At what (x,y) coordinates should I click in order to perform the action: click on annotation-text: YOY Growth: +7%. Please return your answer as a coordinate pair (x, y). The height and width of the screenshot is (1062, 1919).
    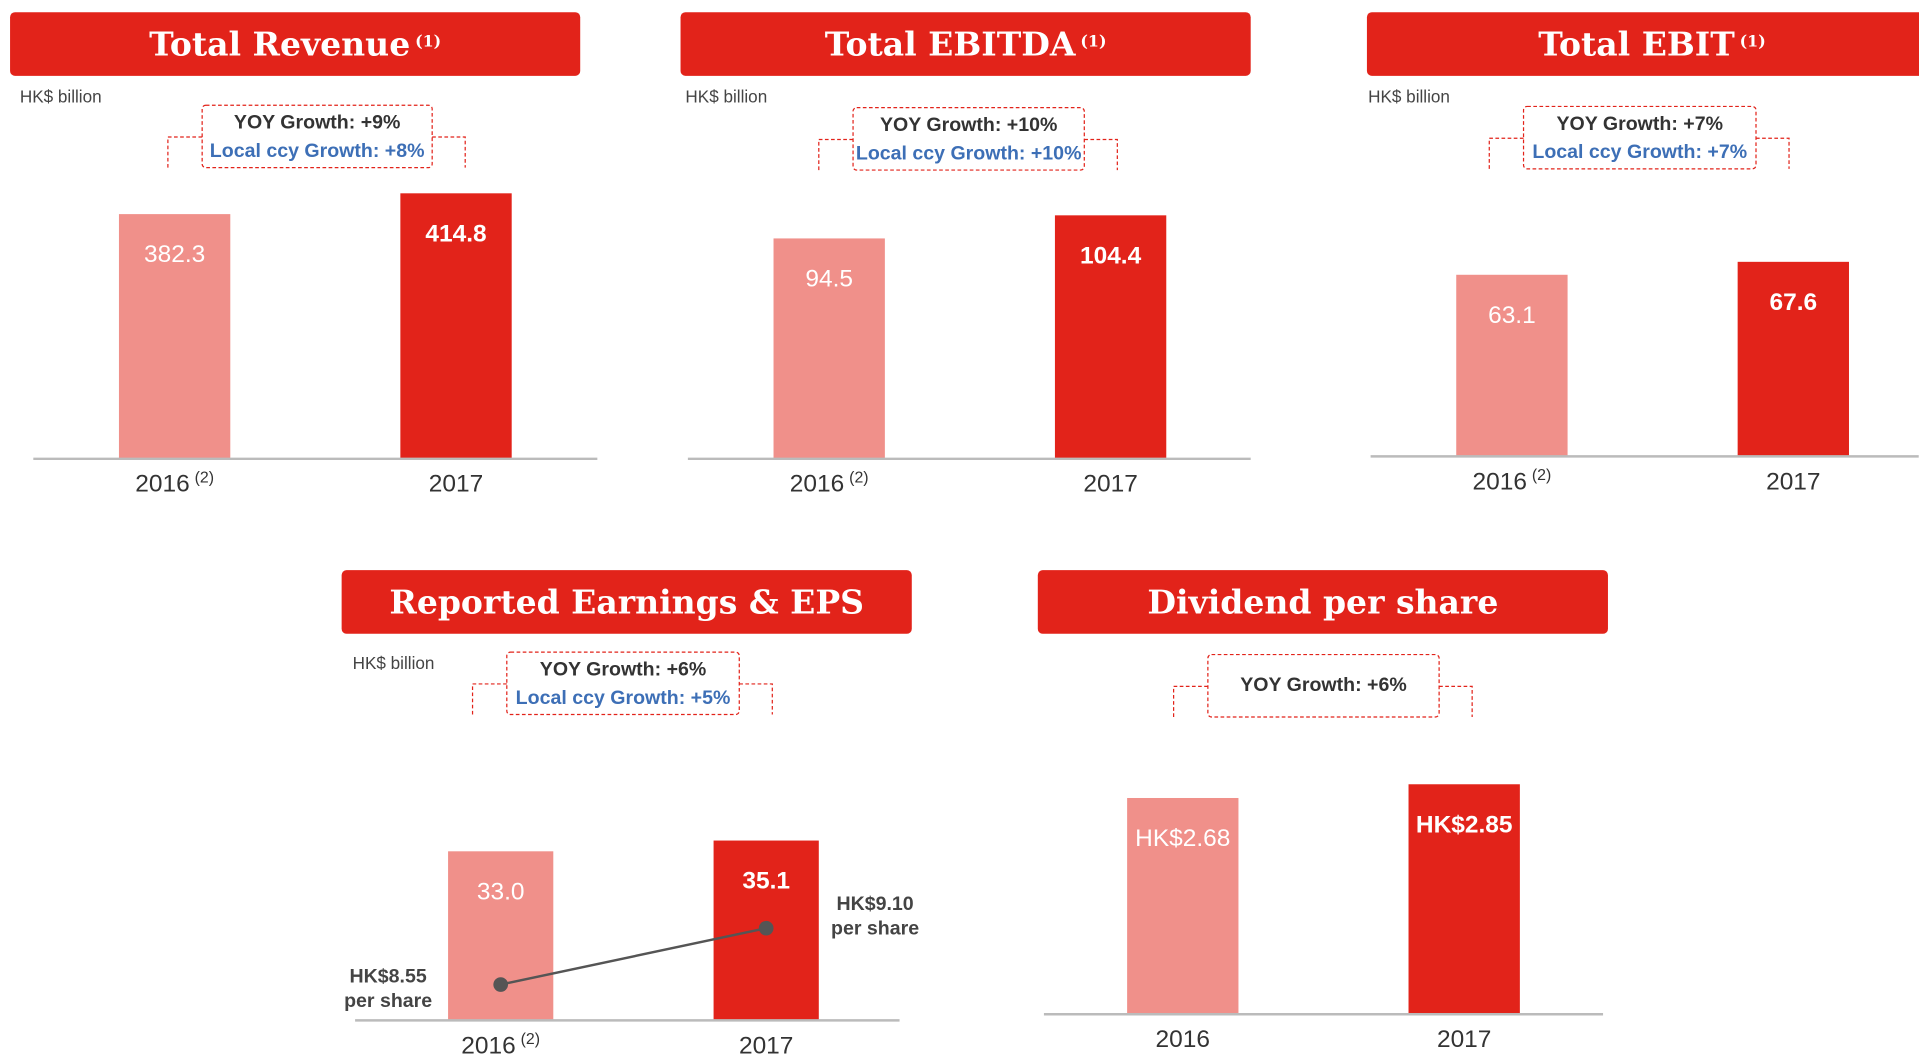
    Looking at the image, I should click on (1640, 124).